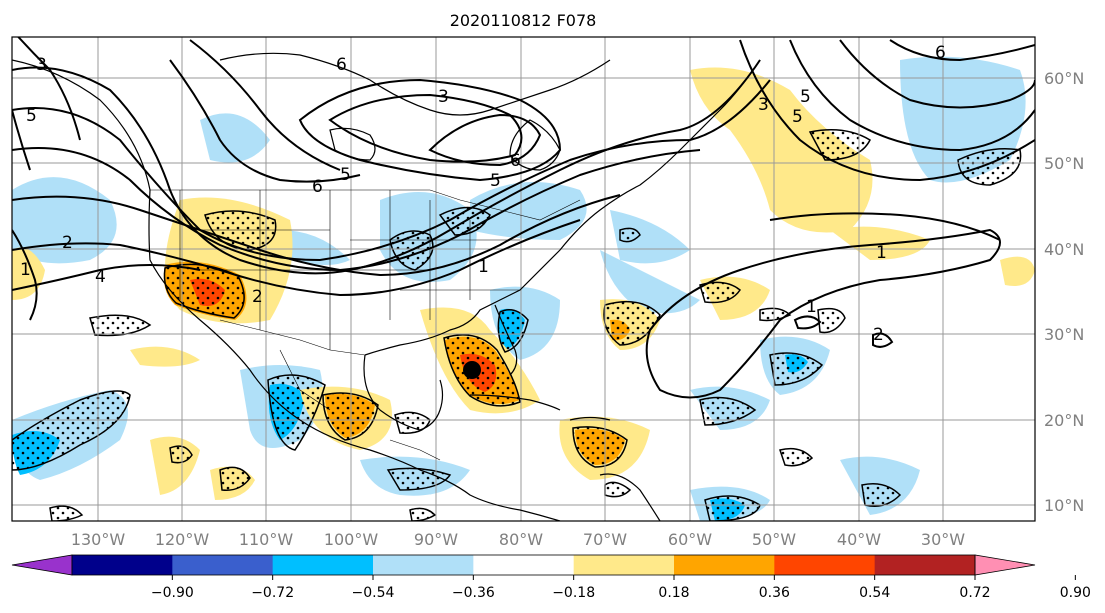 This screenshot has width=1105, height=613. What do you see at coordinates (473, 593) in the screenshot?
I see `colorbar-tick-label: −0.36` at bounding box center [473, 593].